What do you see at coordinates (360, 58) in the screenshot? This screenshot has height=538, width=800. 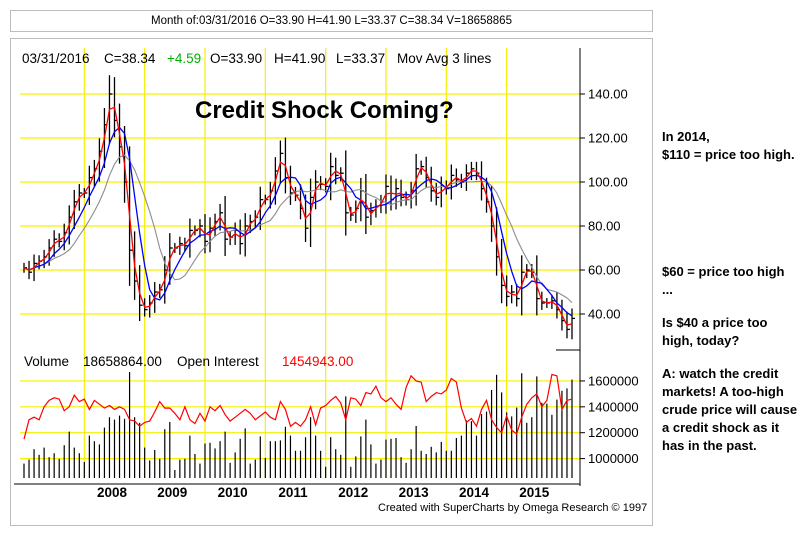 I see `price-low: L=33.37` at bounding box center [360, 58].